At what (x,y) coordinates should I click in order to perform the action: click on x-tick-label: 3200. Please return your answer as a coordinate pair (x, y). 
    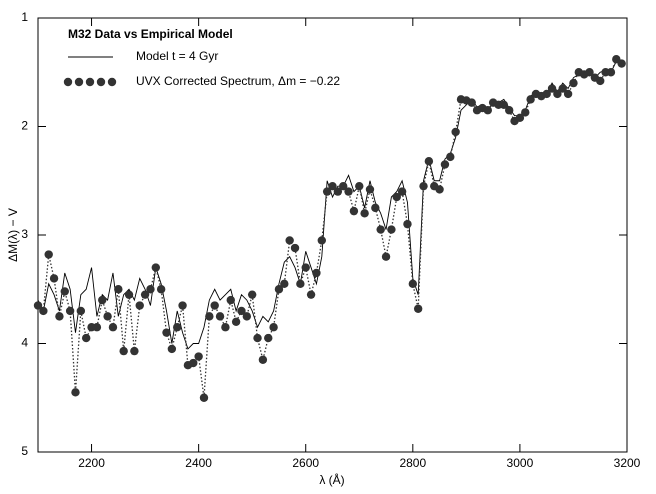
    Looking at the image, I should click on (627, 463).